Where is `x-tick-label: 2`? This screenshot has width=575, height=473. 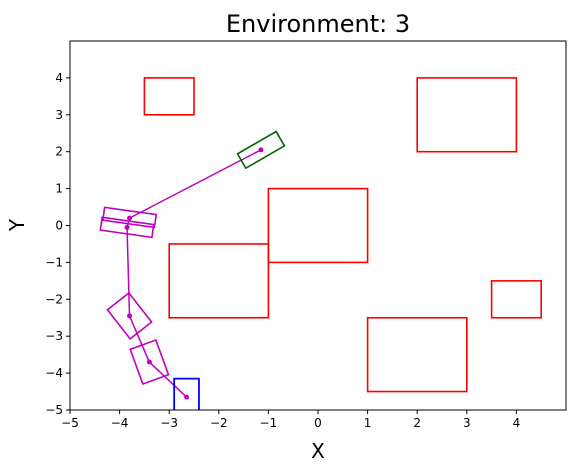 x-tick-label: 2 is located at coordinates (417, 423).